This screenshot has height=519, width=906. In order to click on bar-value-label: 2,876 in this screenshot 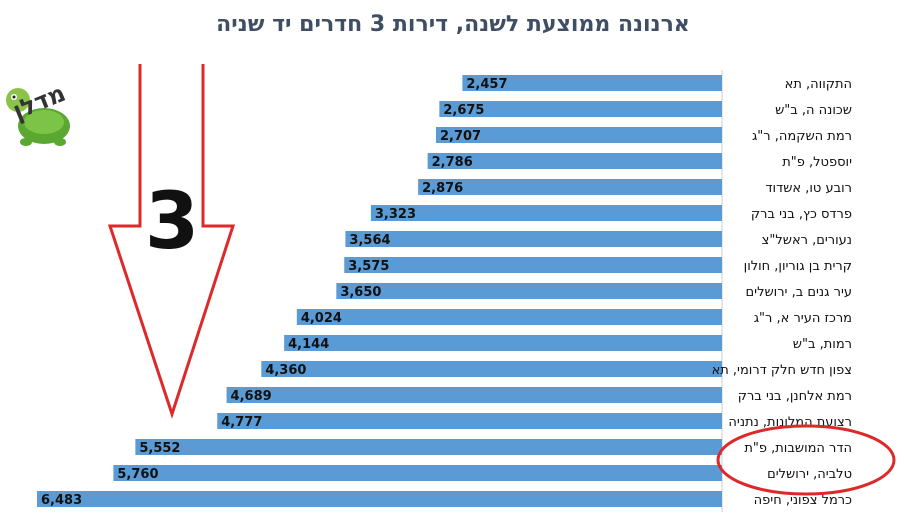, I will do `click(442, 188)`.